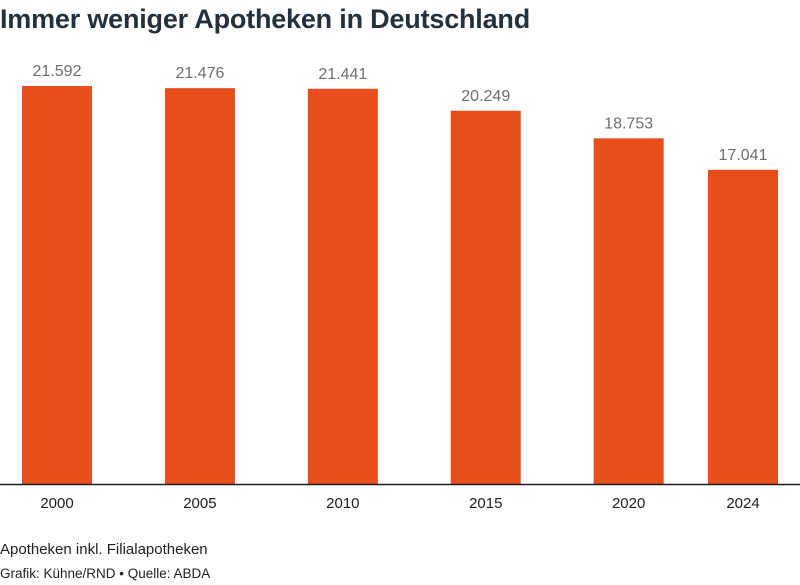 The width and height of the screenshot is (800, 585). What do you see at coordinates (342, 286) in the screenshot?
I see `bar-2010` at bounding box center [342, 286].